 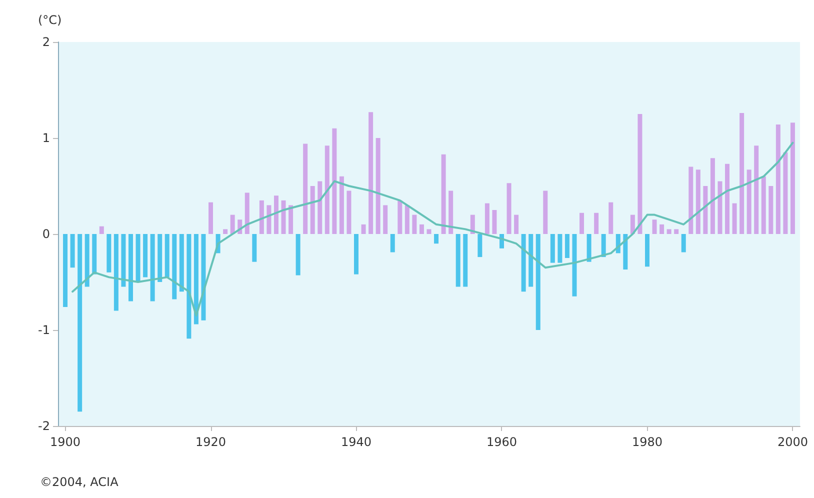 What do you see at coordinates (502, 442) in the screenshot?
I see `x-tick-label: 1960` at bounding box center [502, 442].